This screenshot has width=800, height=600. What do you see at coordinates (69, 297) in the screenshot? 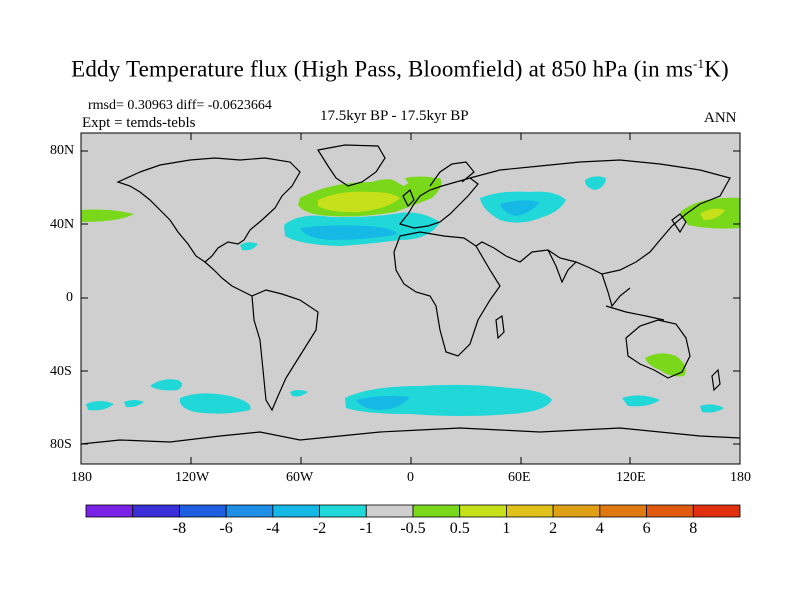
I see `lat-tick-0: 0` at bounding box center [69, 297].